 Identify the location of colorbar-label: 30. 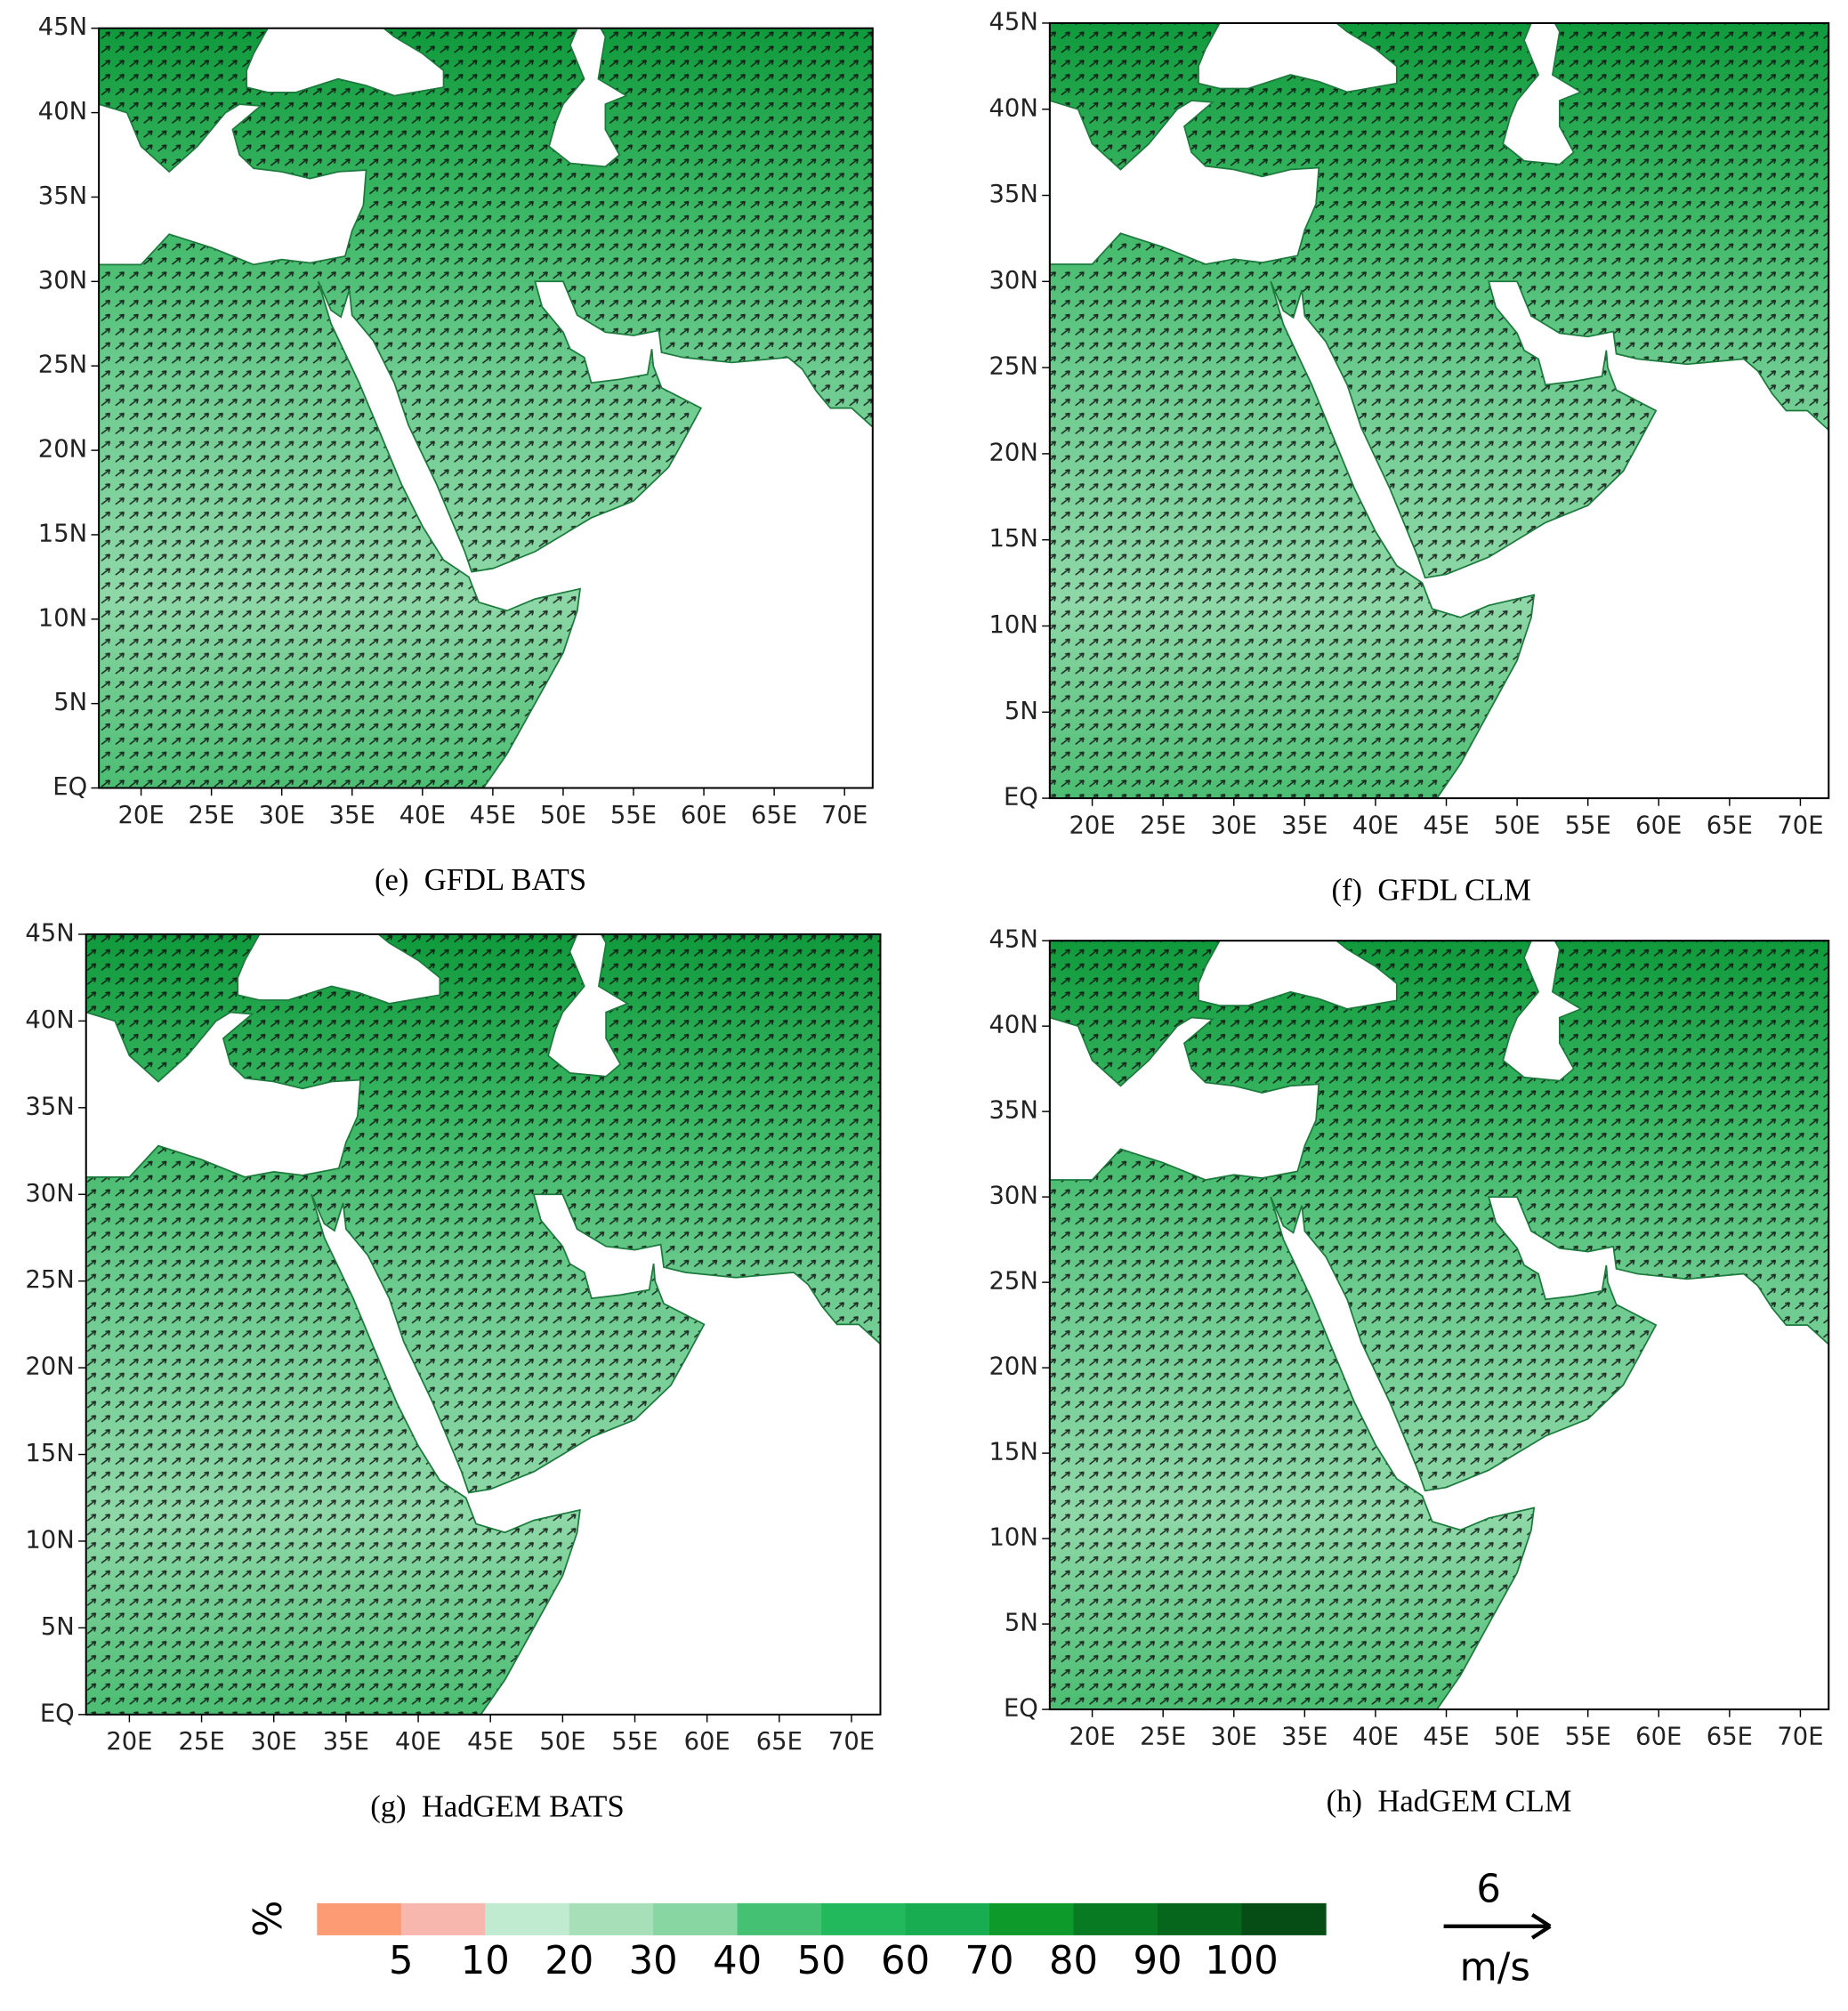
(654, 1961).